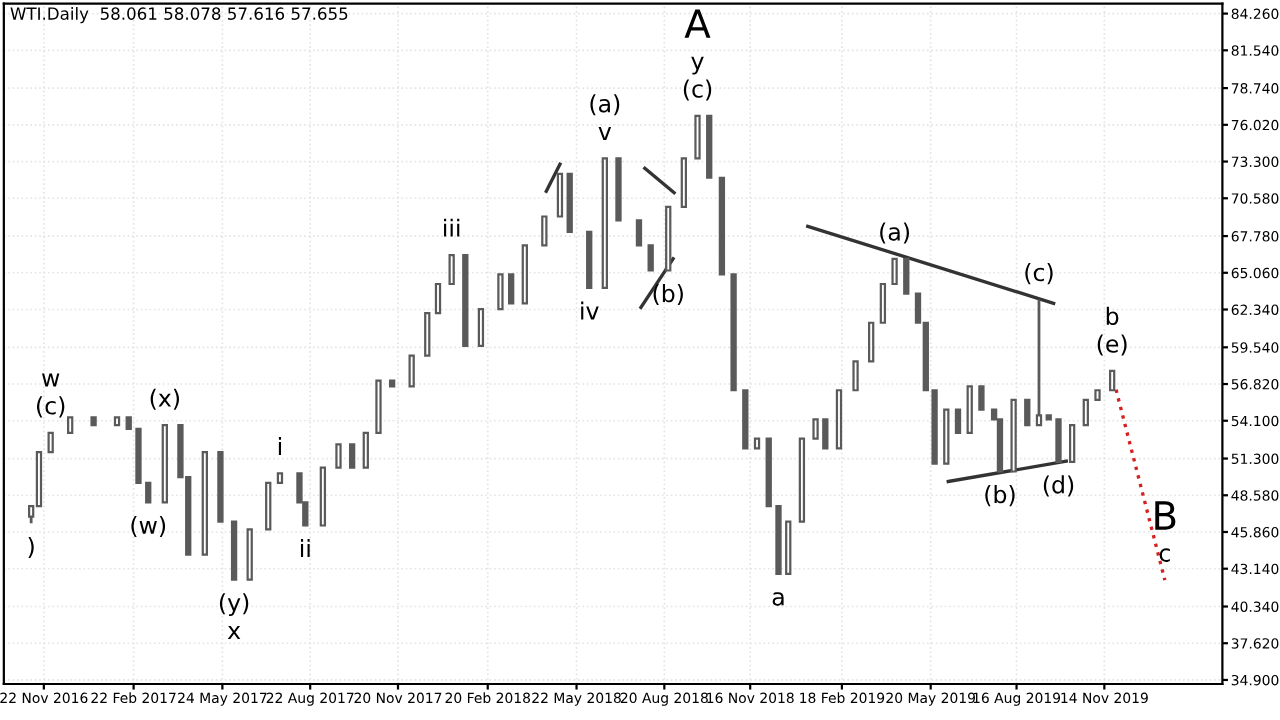 Image resolution: width=1280 pixels, height=720 pixels. I want to click on annotation: (d), so click(1058, 486).